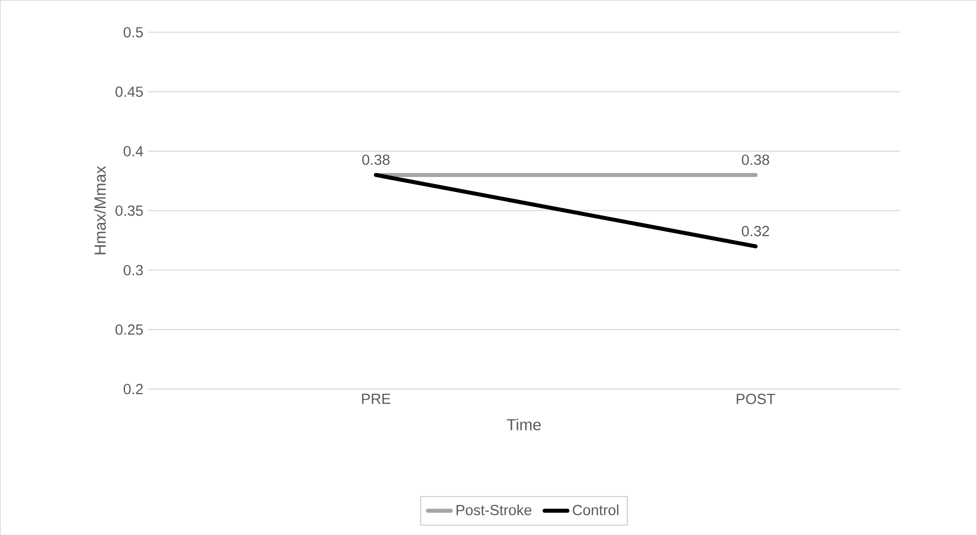 The height and width of the screenshot is (535, 977). I want to click on y-tick-label: 0.5, so click(133, 32).